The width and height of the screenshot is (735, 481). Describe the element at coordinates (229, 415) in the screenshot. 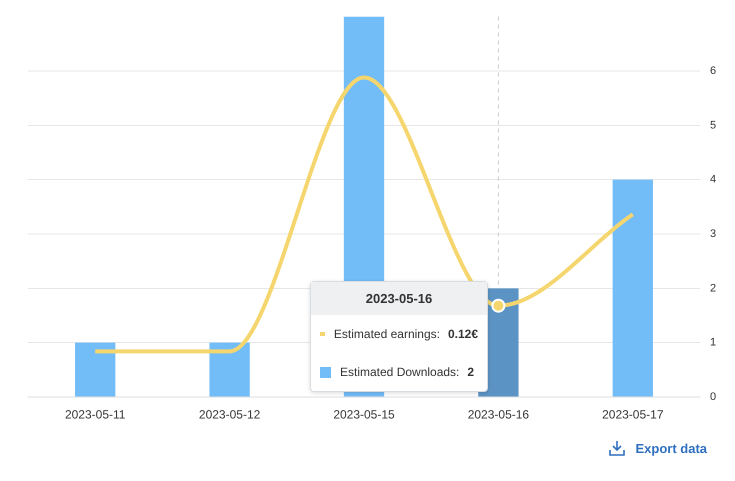

I see `x-tick-label: 2023-05-12` at that location.